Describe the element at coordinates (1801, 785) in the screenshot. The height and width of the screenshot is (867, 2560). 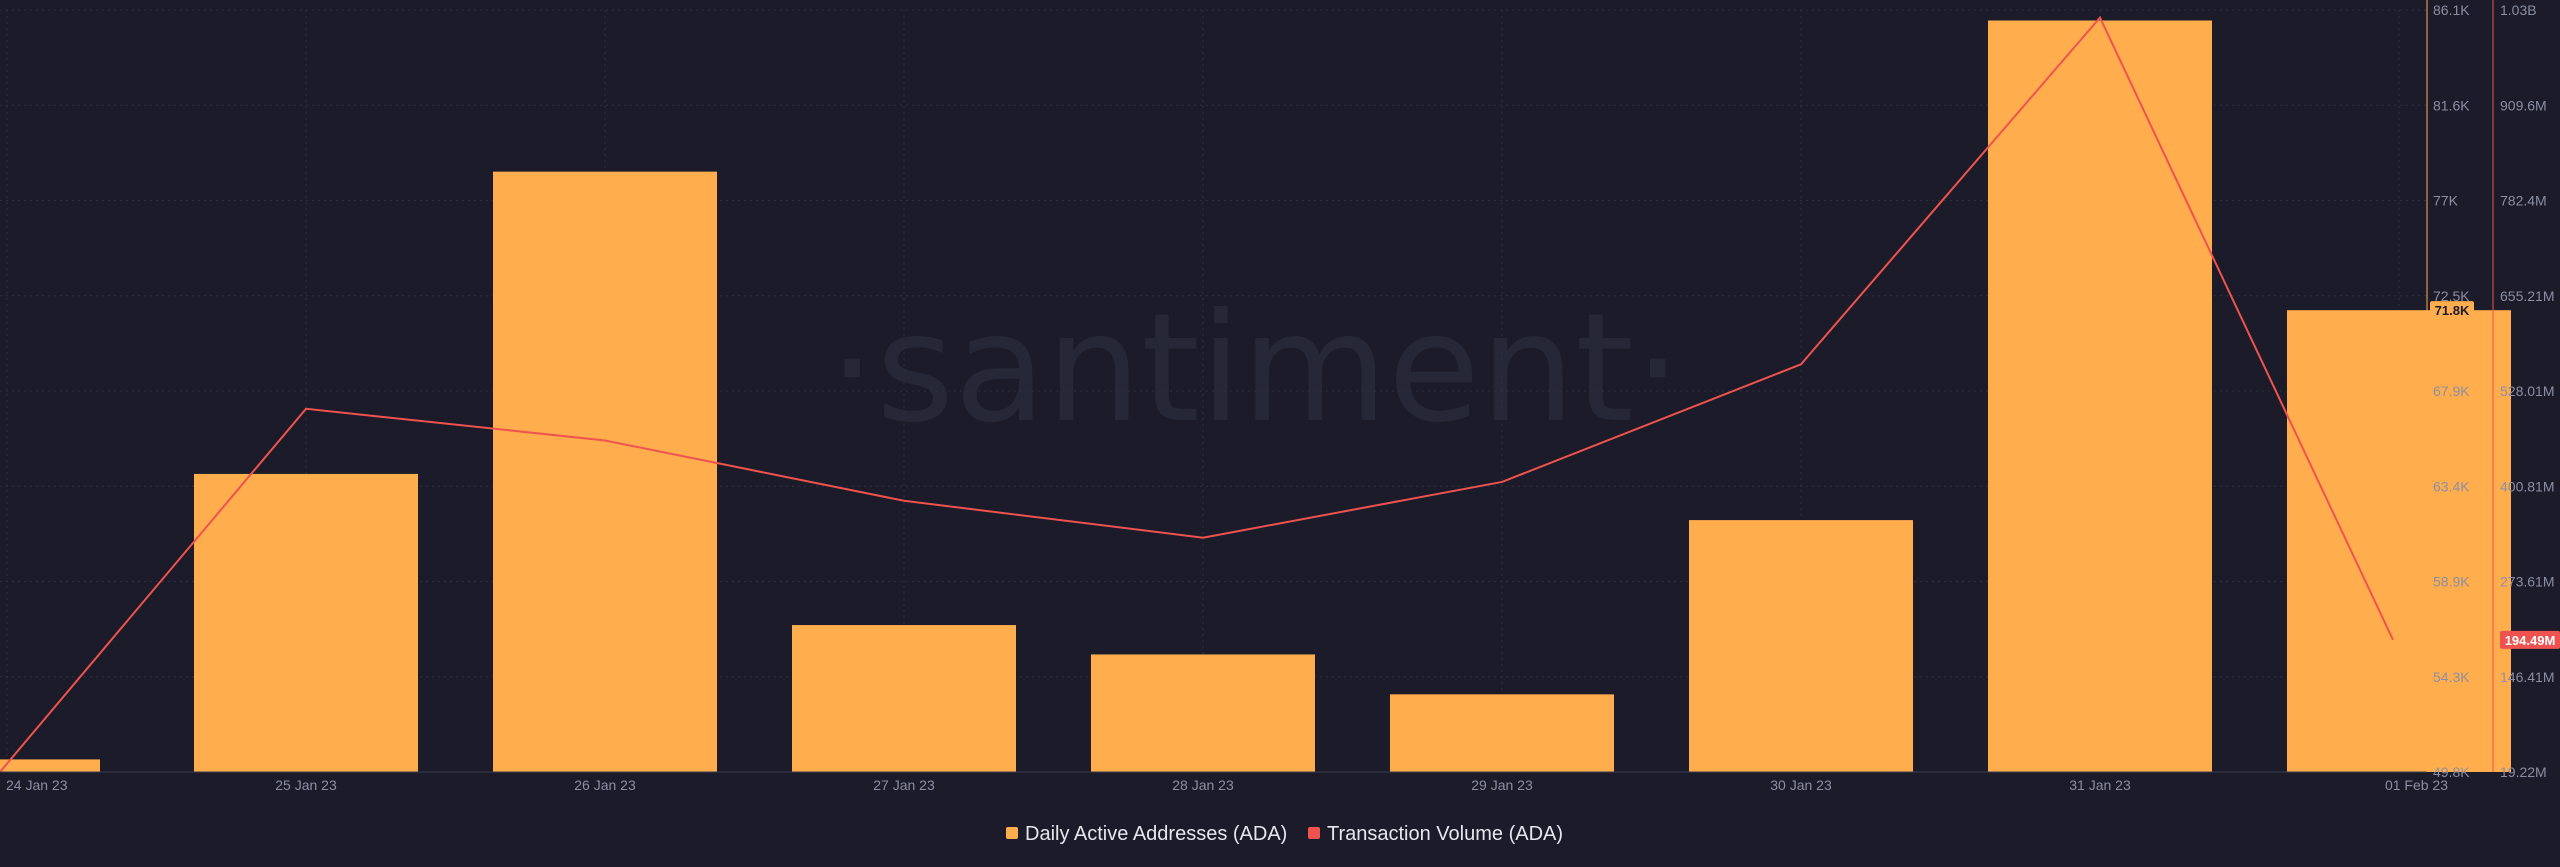
I see `x-tick-label: 30 Jan 23` at that location.